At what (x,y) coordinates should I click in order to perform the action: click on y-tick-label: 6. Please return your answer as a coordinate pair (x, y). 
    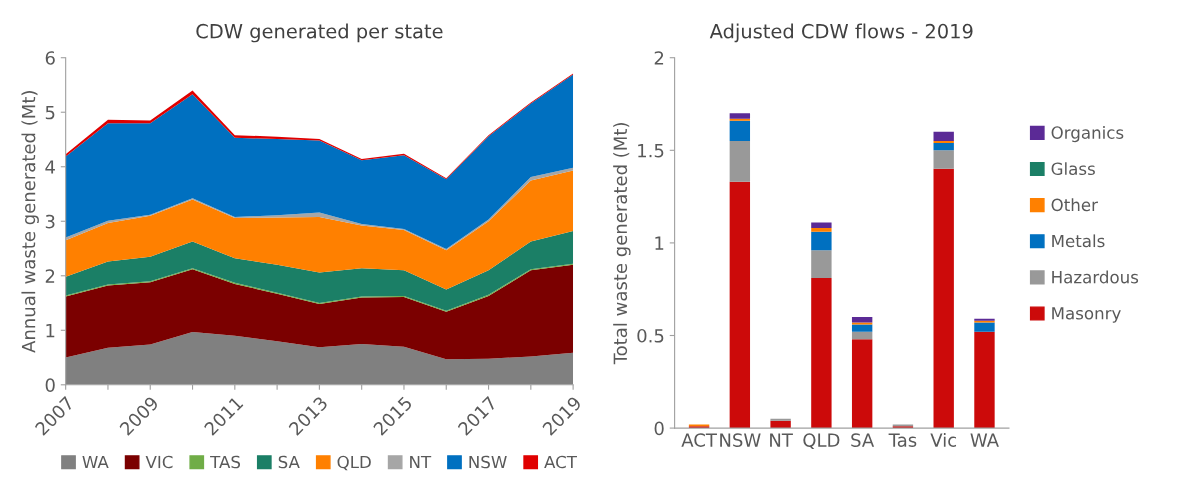
    Looking at the image, I should click on (50, 58).